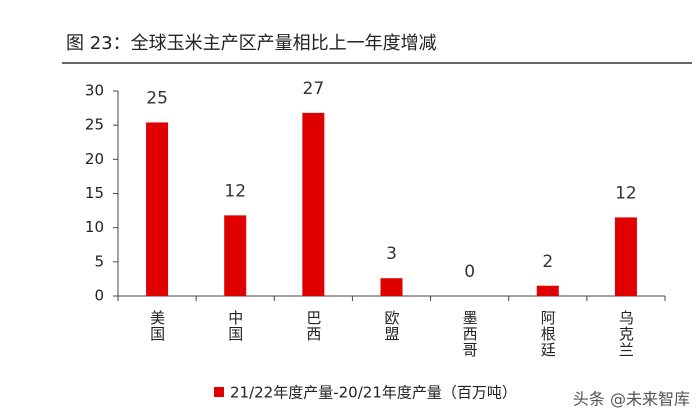 This screenshot has width=700, height=420. Describe the element at coordinates (313, 326) in the screenshot. I see `x-tick-label: 巴西` at that location.